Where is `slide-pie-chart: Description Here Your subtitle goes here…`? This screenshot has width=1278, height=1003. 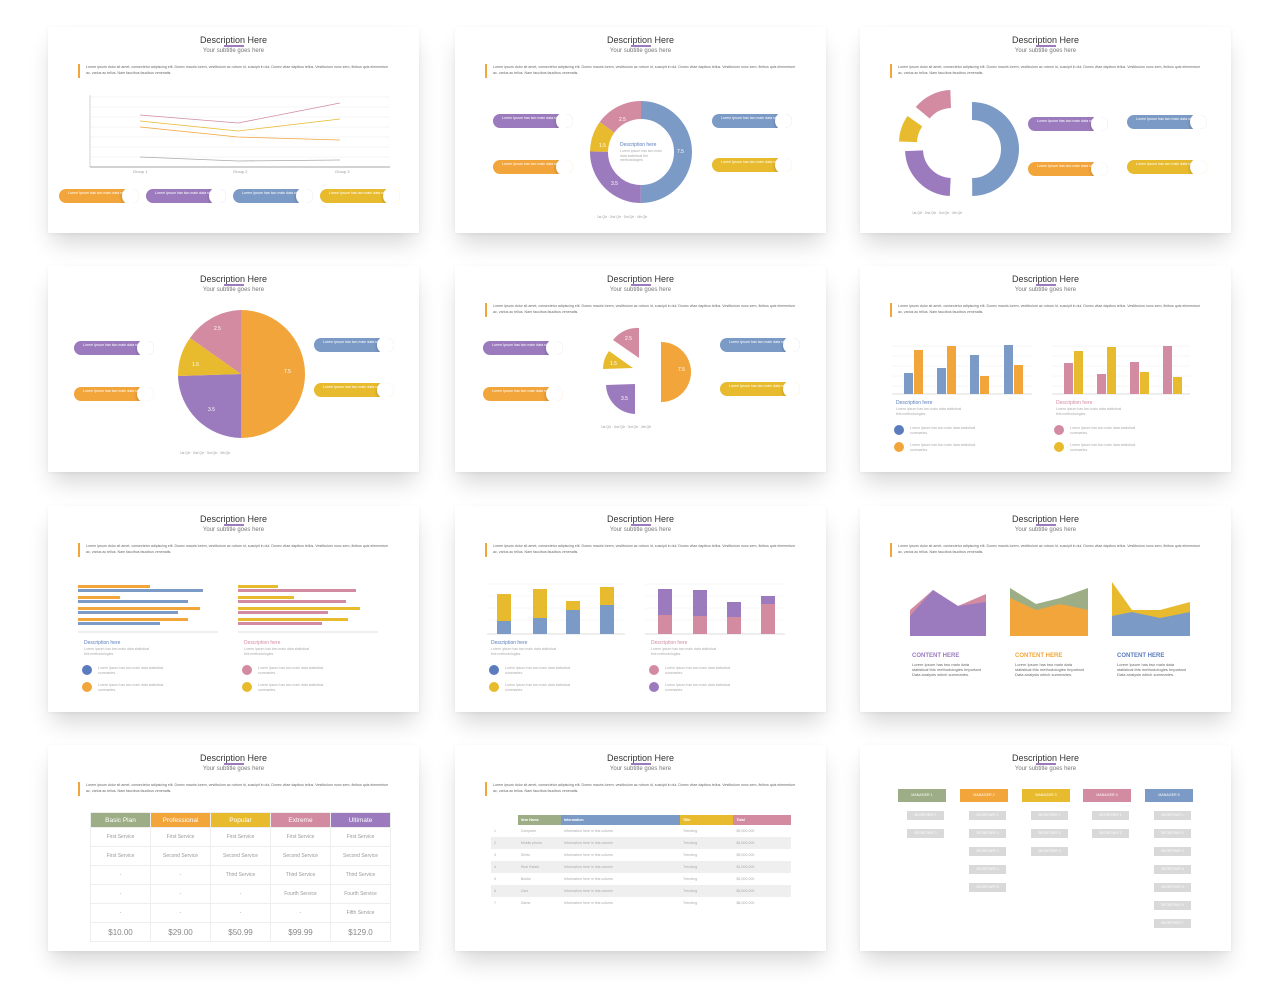 slide-pie-chart: Description Here Your subtitle goes here… is located at coordinates (233, 369).